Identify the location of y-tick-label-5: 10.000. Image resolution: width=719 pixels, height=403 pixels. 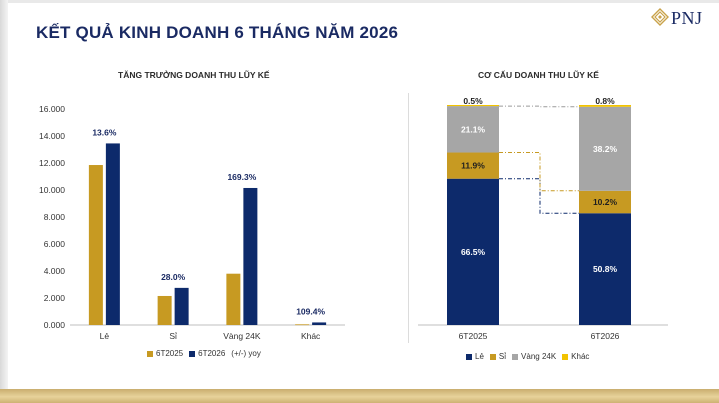
(52, 190).